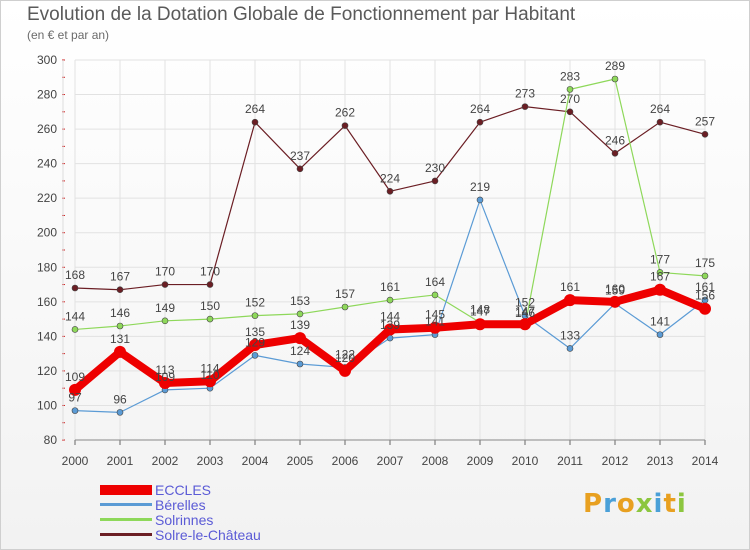 Image resolution: width=750 pixels, height=550 pixels. What do you see at coordinates (120, 461) in the screenshot?
I see `x-tick-label: 2001` at bounding box center [120, 461].